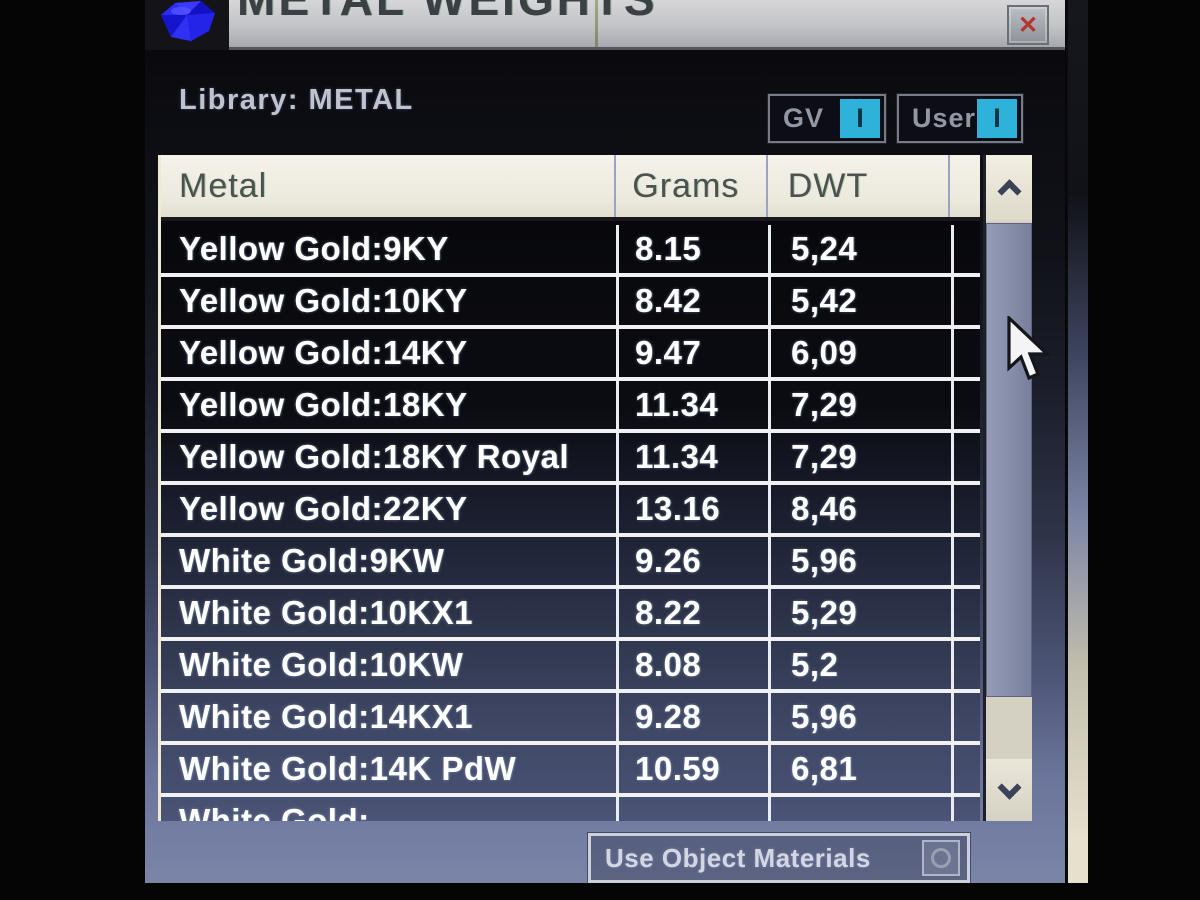 The width and height of the screenshot is (1200, 900). Describe the element at coordinates (692, 809) in the screenshot. I see `grams-cell` at that location.